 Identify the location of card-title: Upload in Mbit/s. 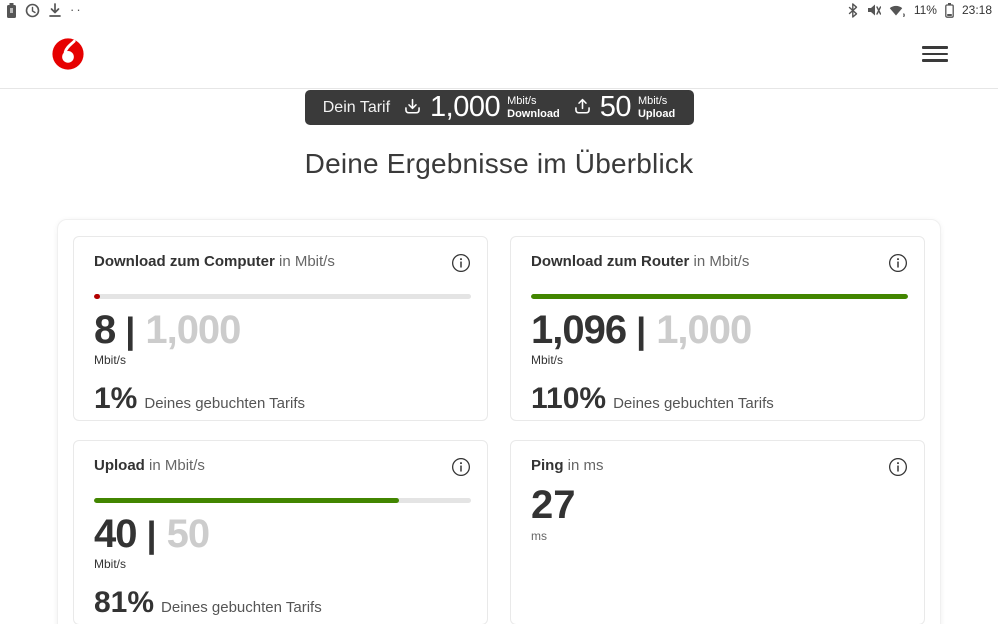
(149, 465).